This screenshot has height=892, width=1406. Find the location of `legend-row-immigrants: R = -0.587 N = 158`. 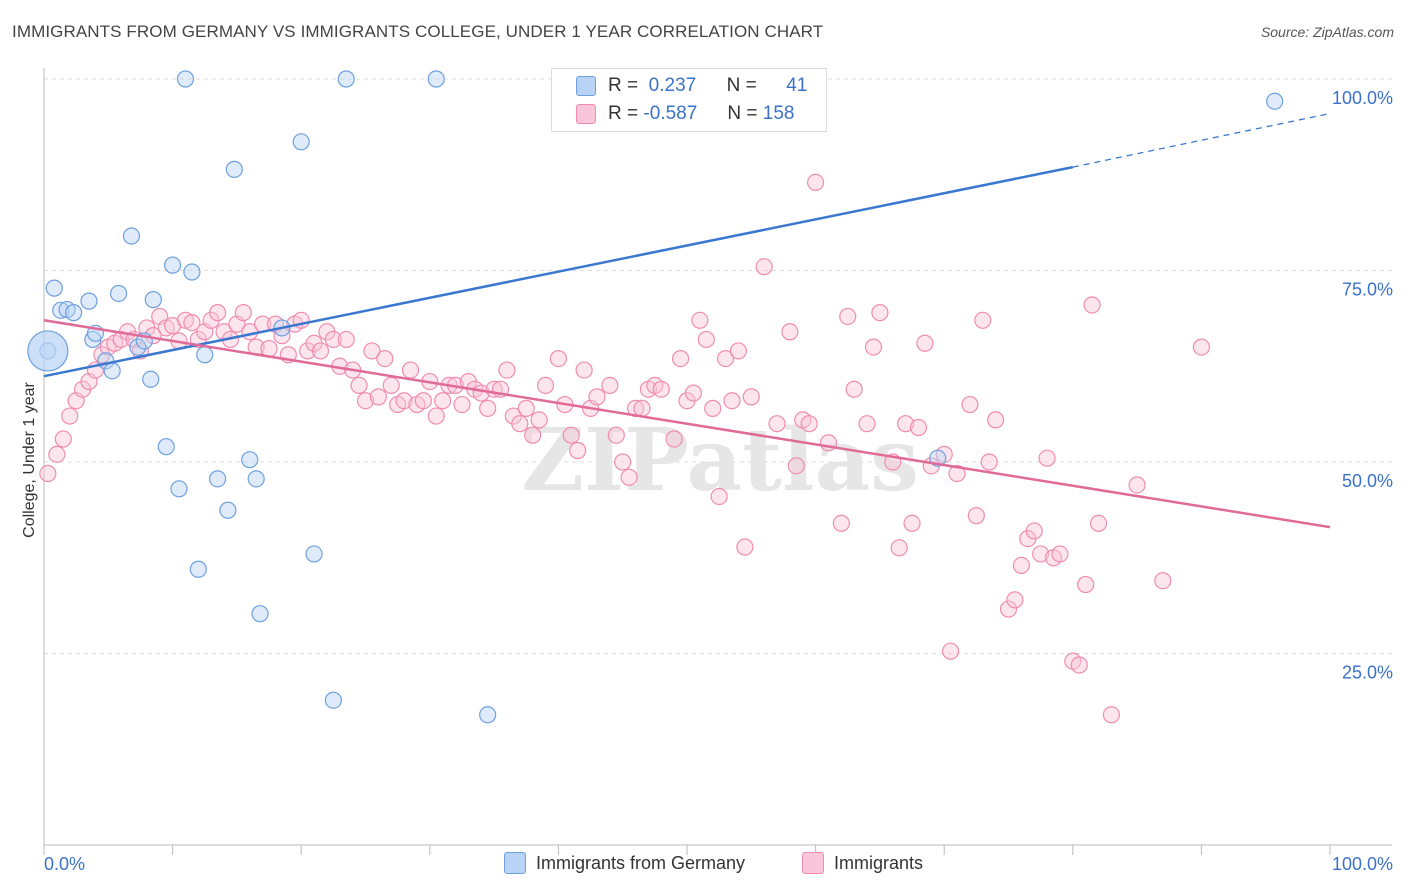

legend-row-immigrants: R = -0.587 N = 158 is located at coordinates (685, 114).